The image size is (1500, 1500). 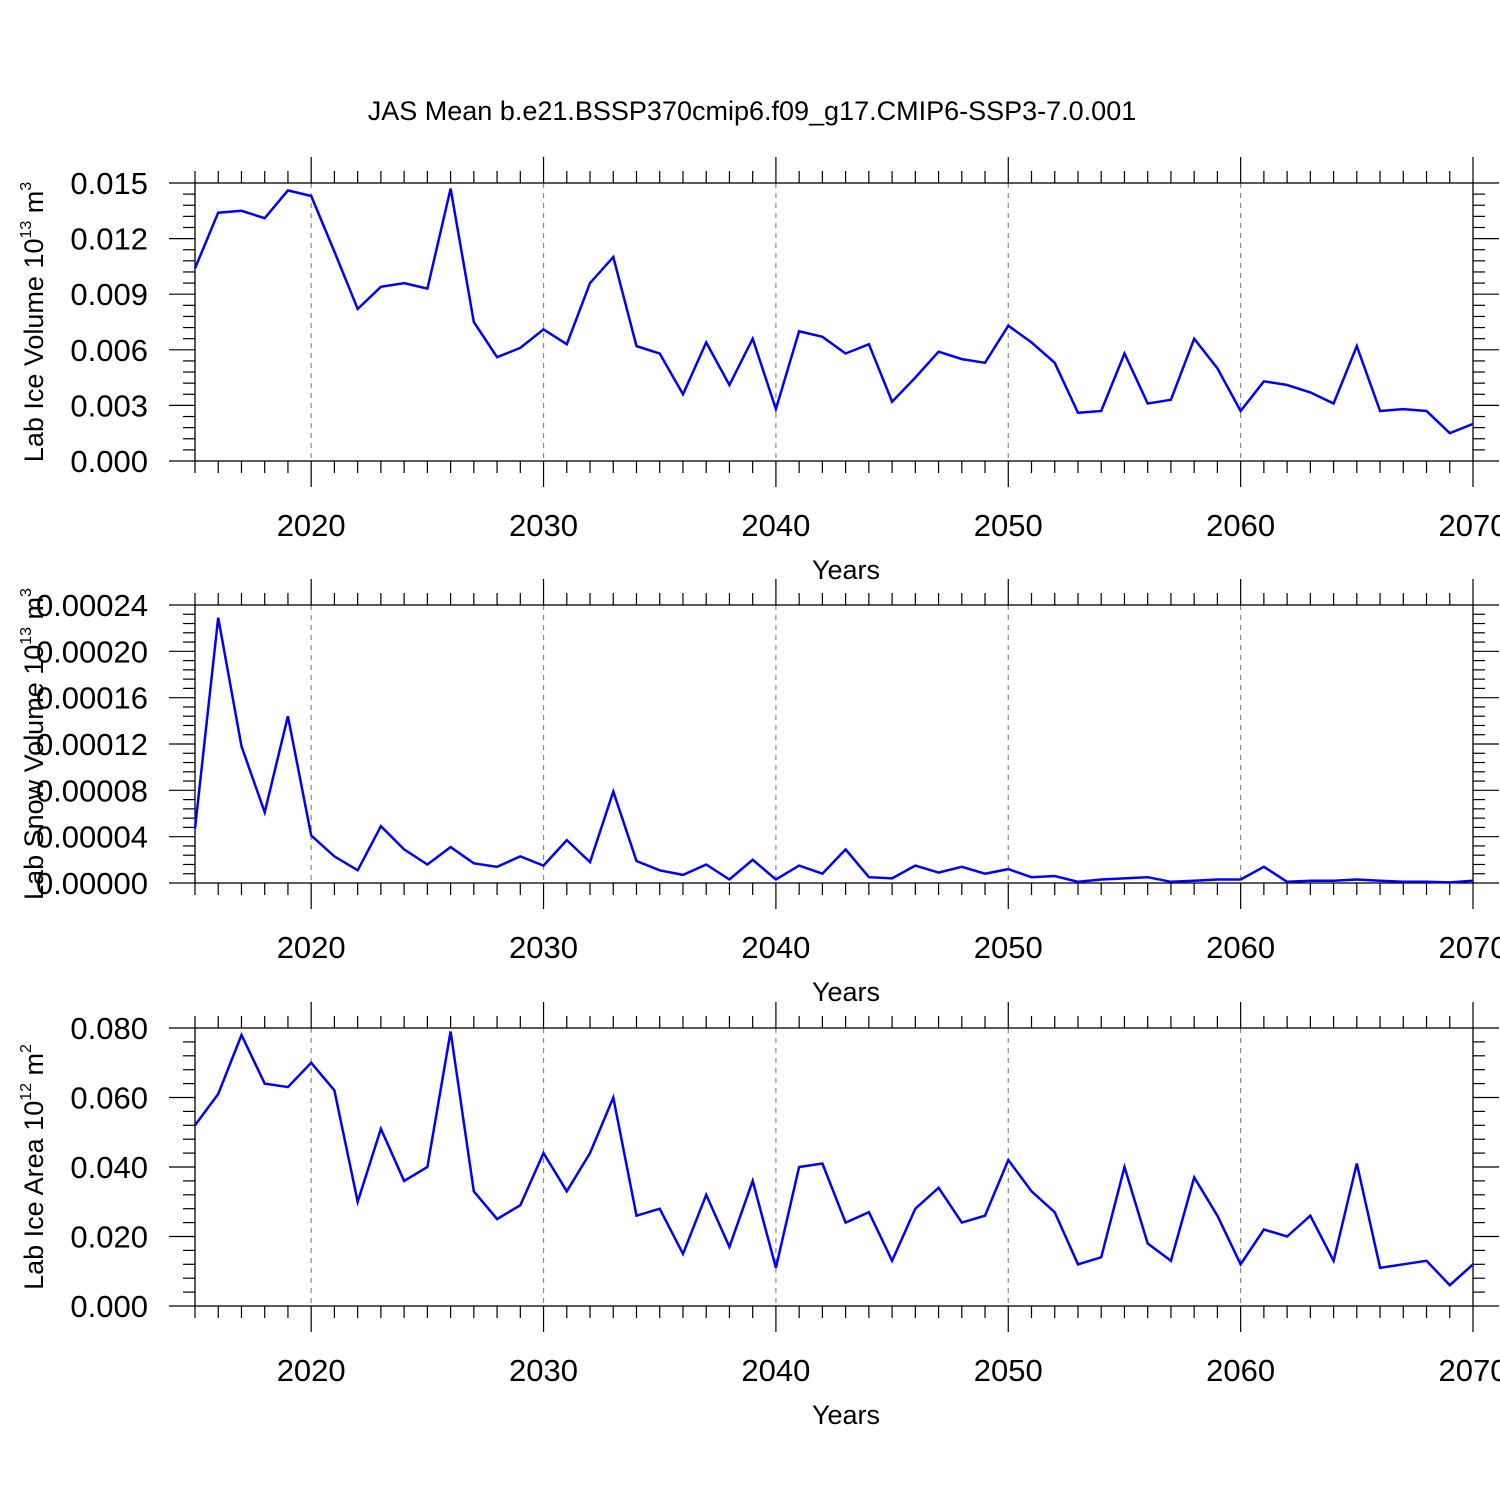 I want to click on y-label-main: Lab Ice Area 10, so click(x=34, y=1195).